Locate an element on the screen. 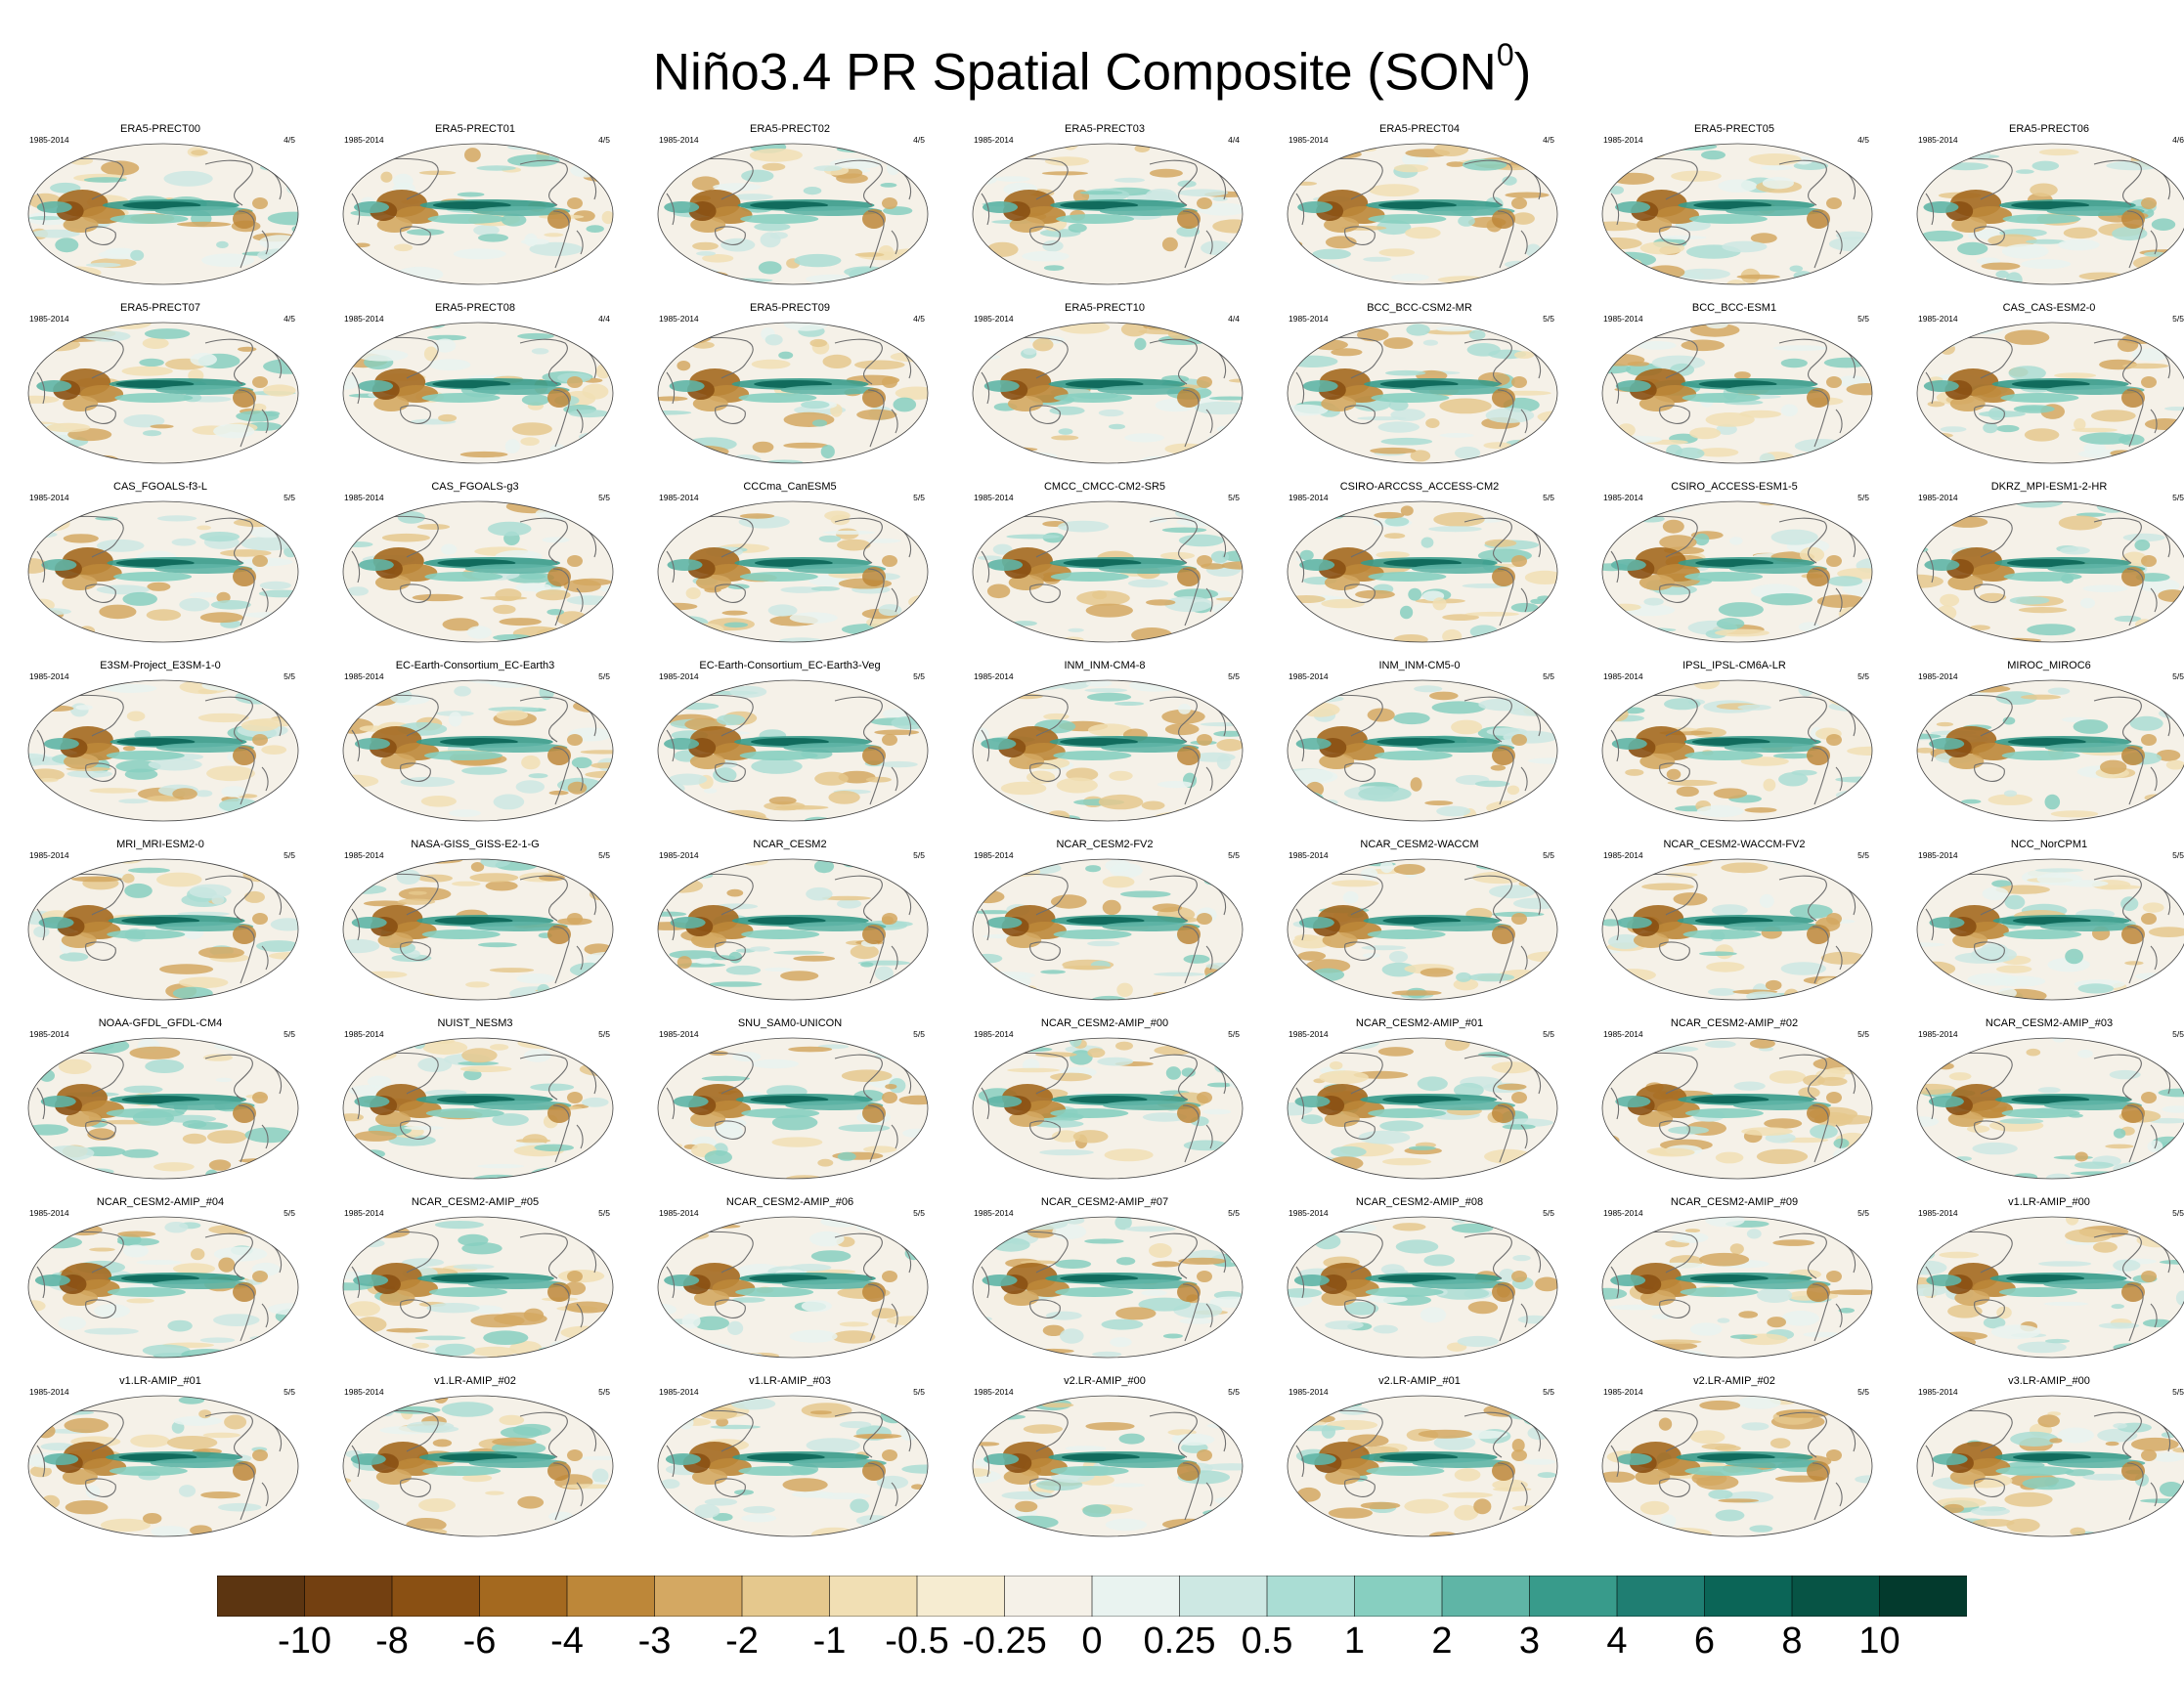 This screenshot has width=2184, height=1685. panel-title: NCAR_CESM2-AMIP_#08 is located at coordinates (1419, 1202).